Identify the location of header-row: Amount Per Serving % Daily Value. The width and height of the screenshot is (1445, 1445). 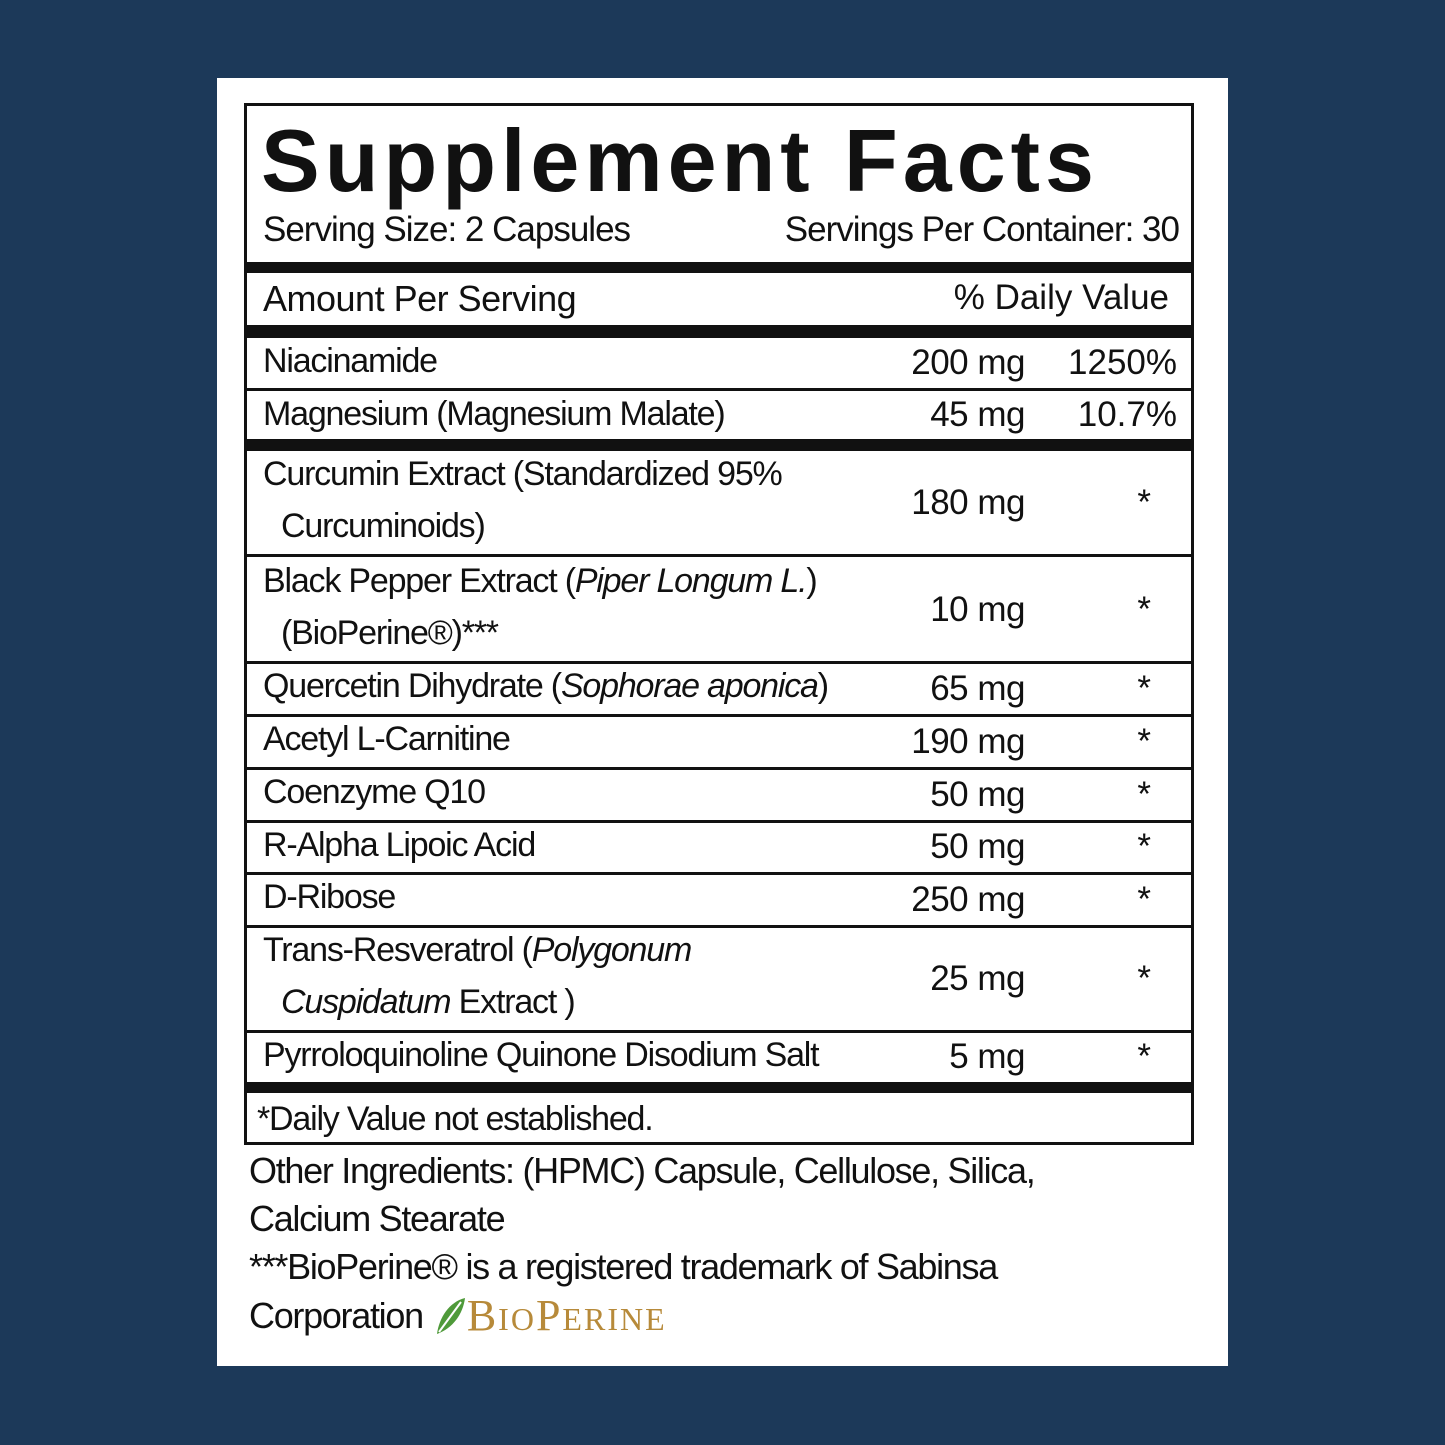
(719, 299).